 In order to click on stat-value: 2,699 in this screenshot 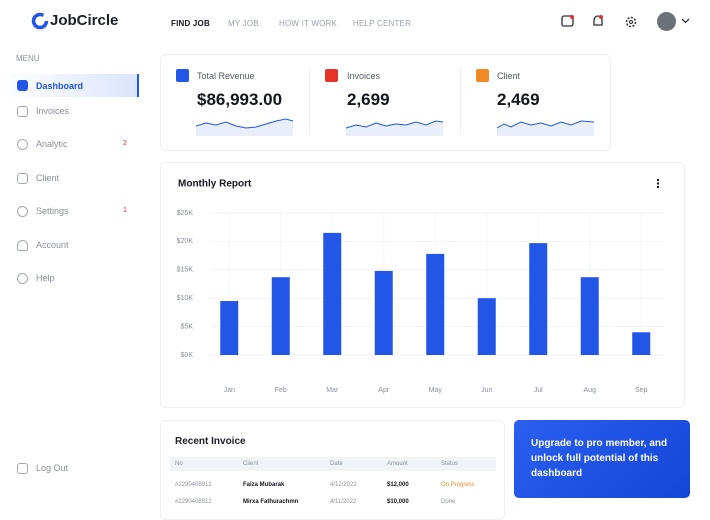, I will do `click(368, 99)`.